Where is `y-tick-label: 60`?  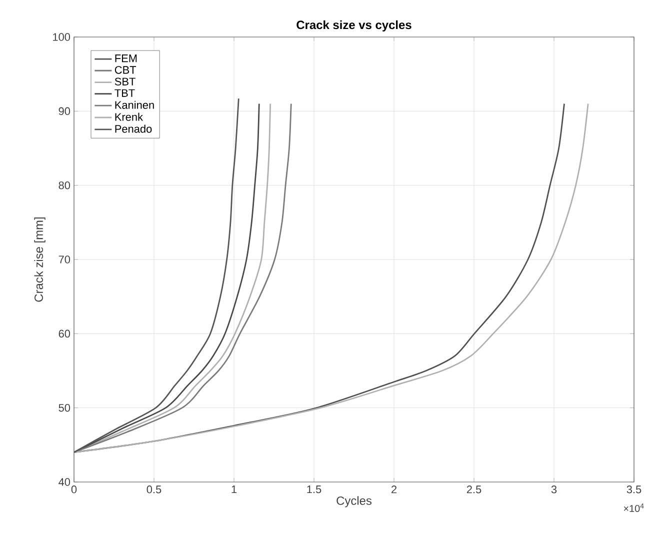
y-tick-label: 60 is located at coordinates (64, 334).